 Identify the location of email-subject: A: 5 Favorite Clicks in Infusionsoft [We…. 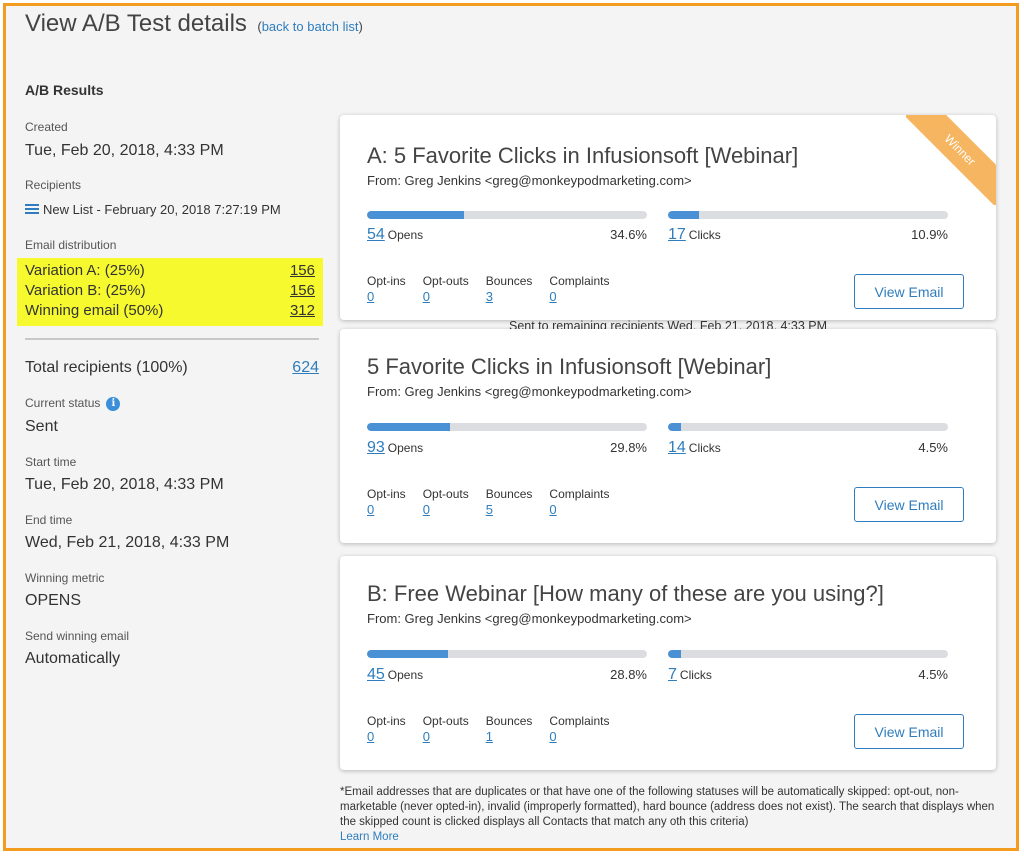
(583, 155).